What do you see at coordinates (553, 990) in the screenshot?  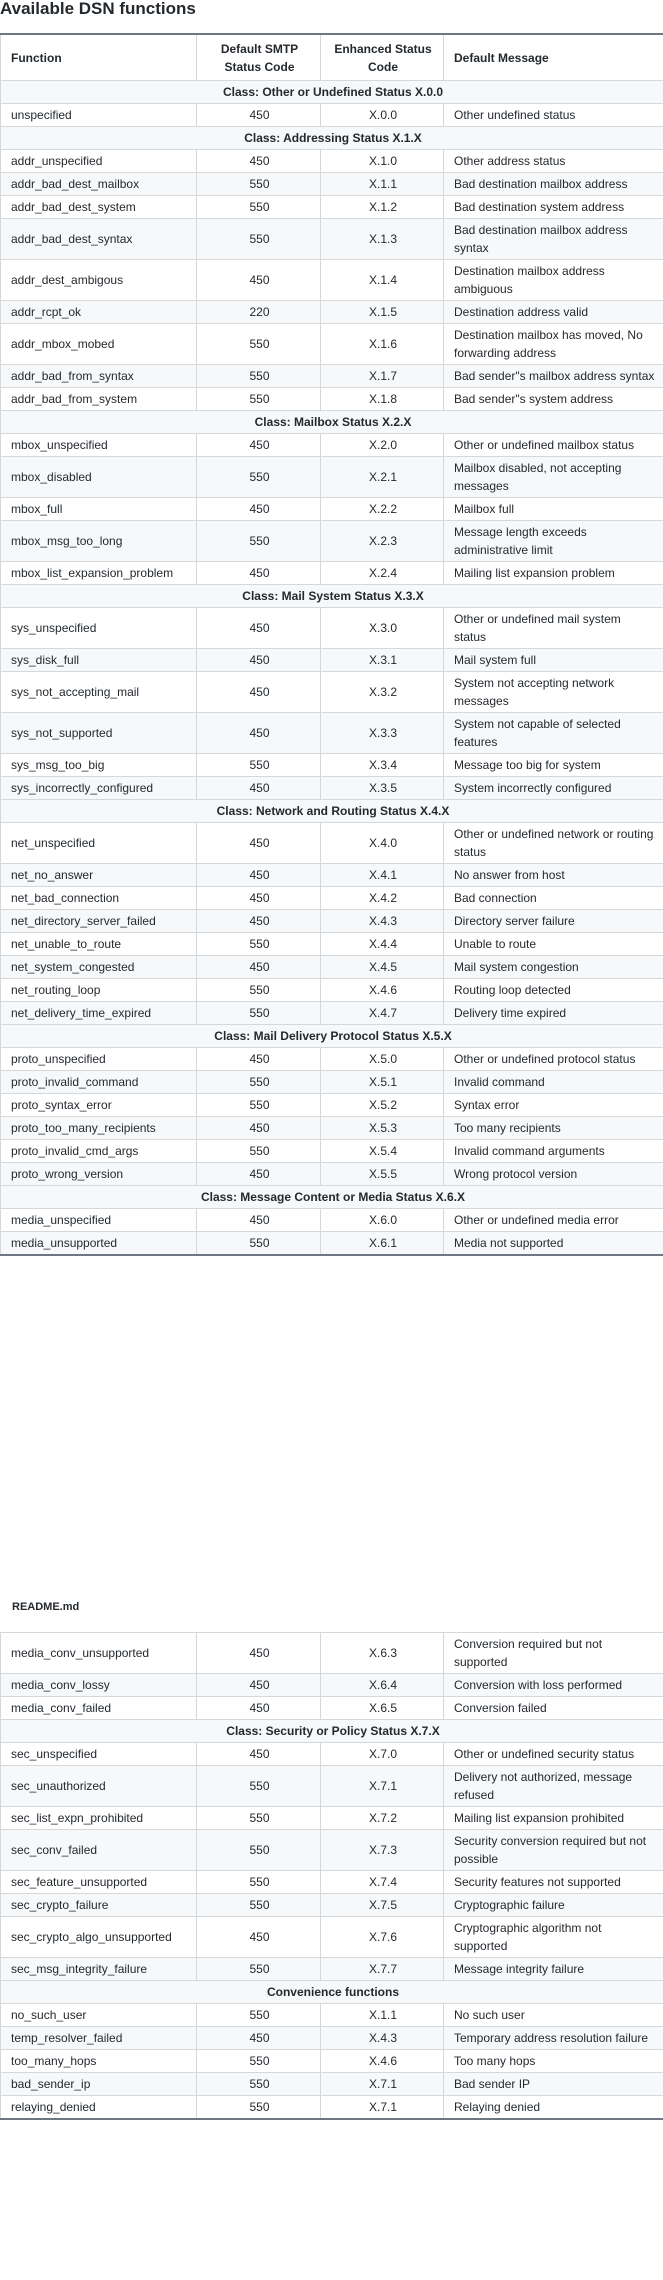 I see `default-message: Routing loop detected` at bounding box center [553, 990].